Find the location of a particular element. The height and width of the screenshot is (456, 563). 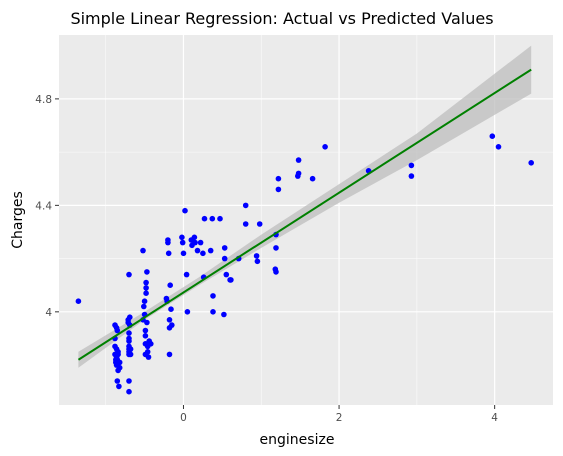

x-tick-label: 2 is located at coordinates (339, 418).